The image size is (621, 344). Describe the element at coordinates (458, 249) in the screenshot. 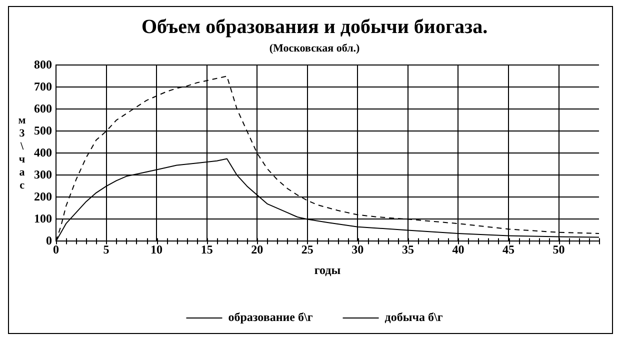

I see `x-tick-label: 40` at that location.